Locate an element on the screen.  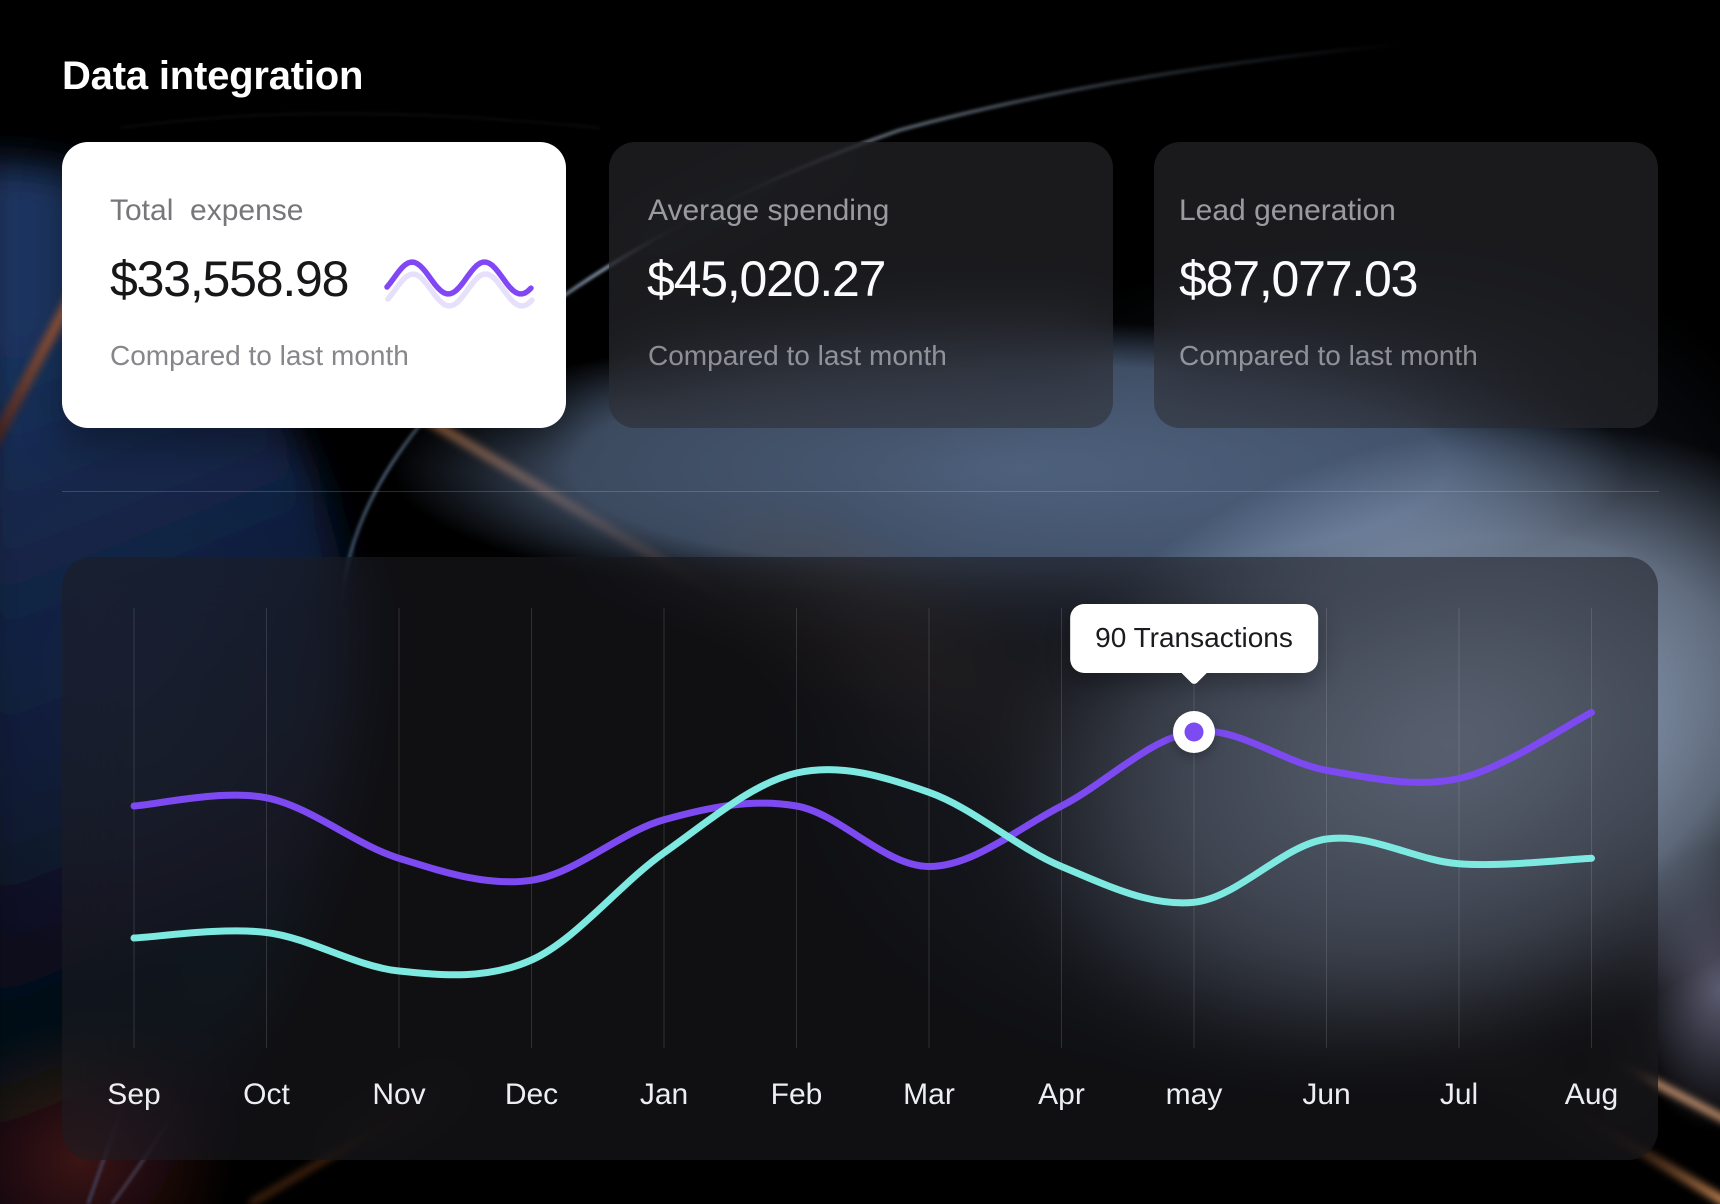
x-axis-label: Jun is located at coordinates (1326, 1094).